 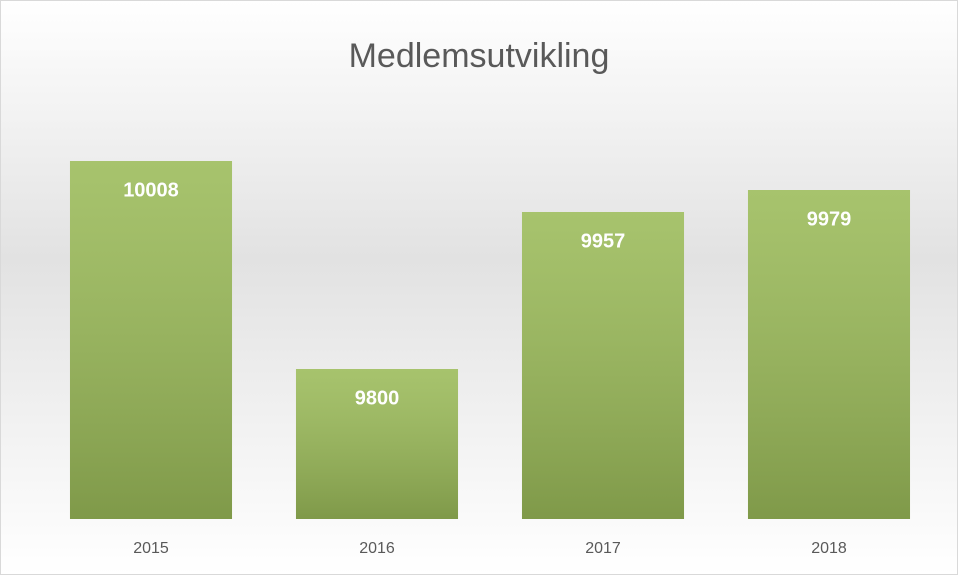 I want to click on x-tick-label: 2015, so click(x=151, y=548).